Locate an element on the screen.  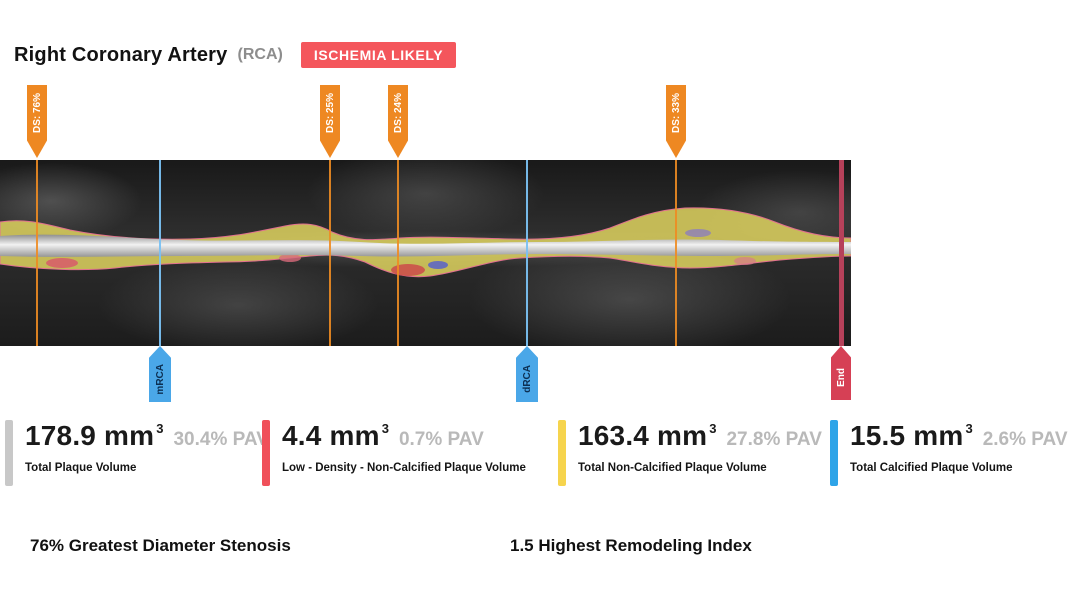
stat-value: 15.5 mm is located at coordinates (907, 435).